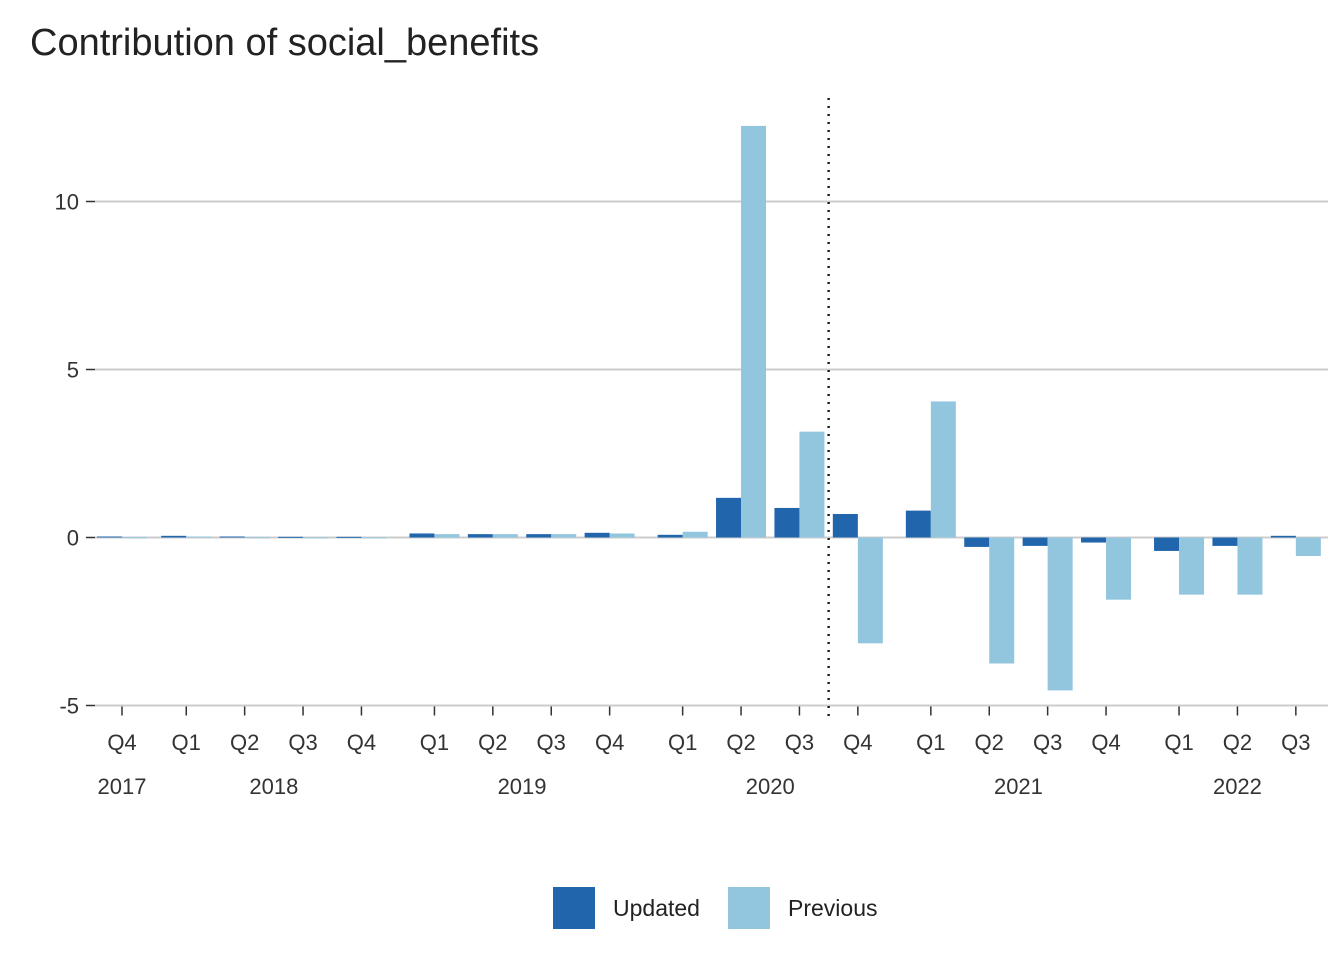  I want to click on legend-swatch-updated, so click(574, 908).